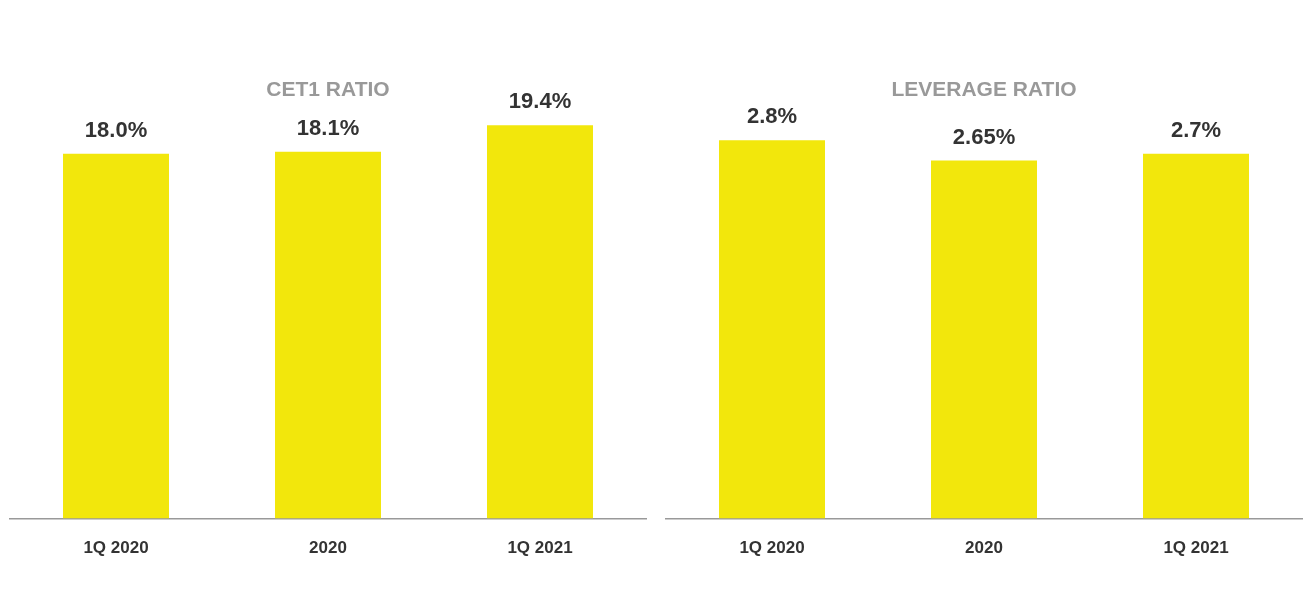 The width and height of the screenshot is (1312, 589). What do you see at coordinates (116, 129) in the screenshot?
I see `data-label: 18.0%` at bounding box center [116, 129].